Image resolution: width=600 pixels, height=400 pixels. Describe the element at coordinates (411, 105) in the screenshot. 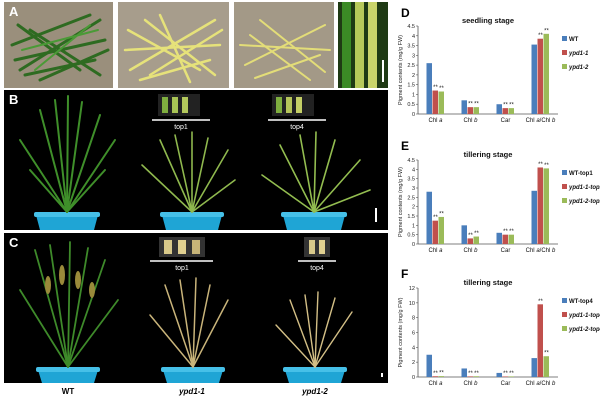

I see `chart-d-y-tick-label: 0.5` at that location.